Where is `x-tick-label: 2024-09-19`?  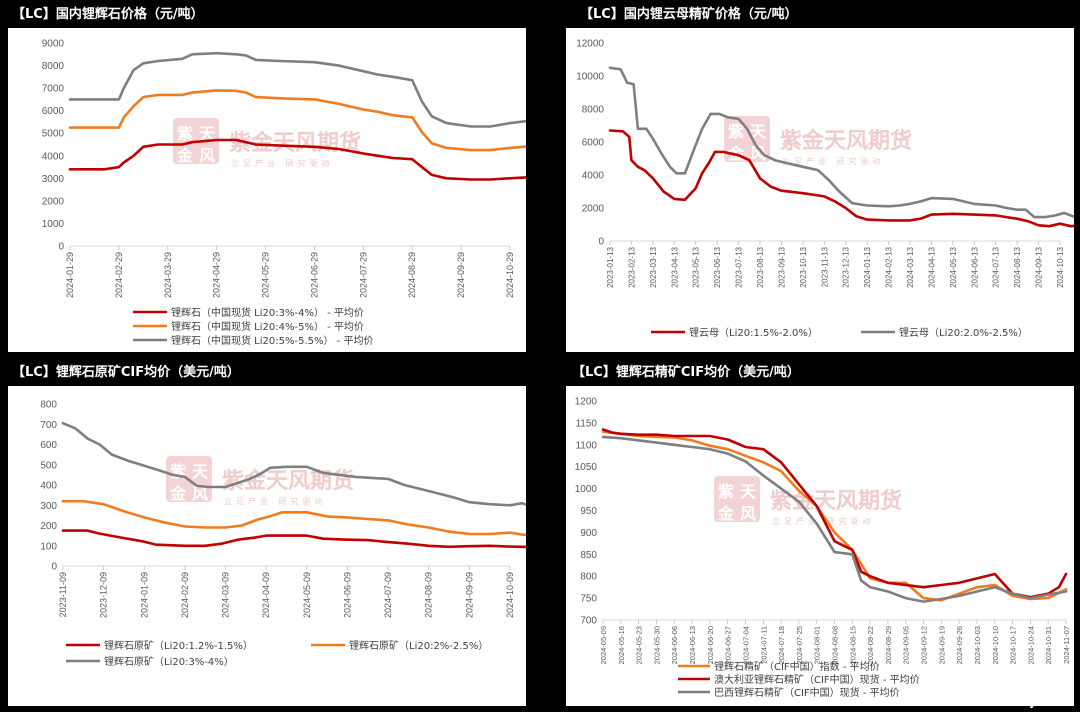
x-tick-label: 2024-09-19 is located at coordinates (941, 645).